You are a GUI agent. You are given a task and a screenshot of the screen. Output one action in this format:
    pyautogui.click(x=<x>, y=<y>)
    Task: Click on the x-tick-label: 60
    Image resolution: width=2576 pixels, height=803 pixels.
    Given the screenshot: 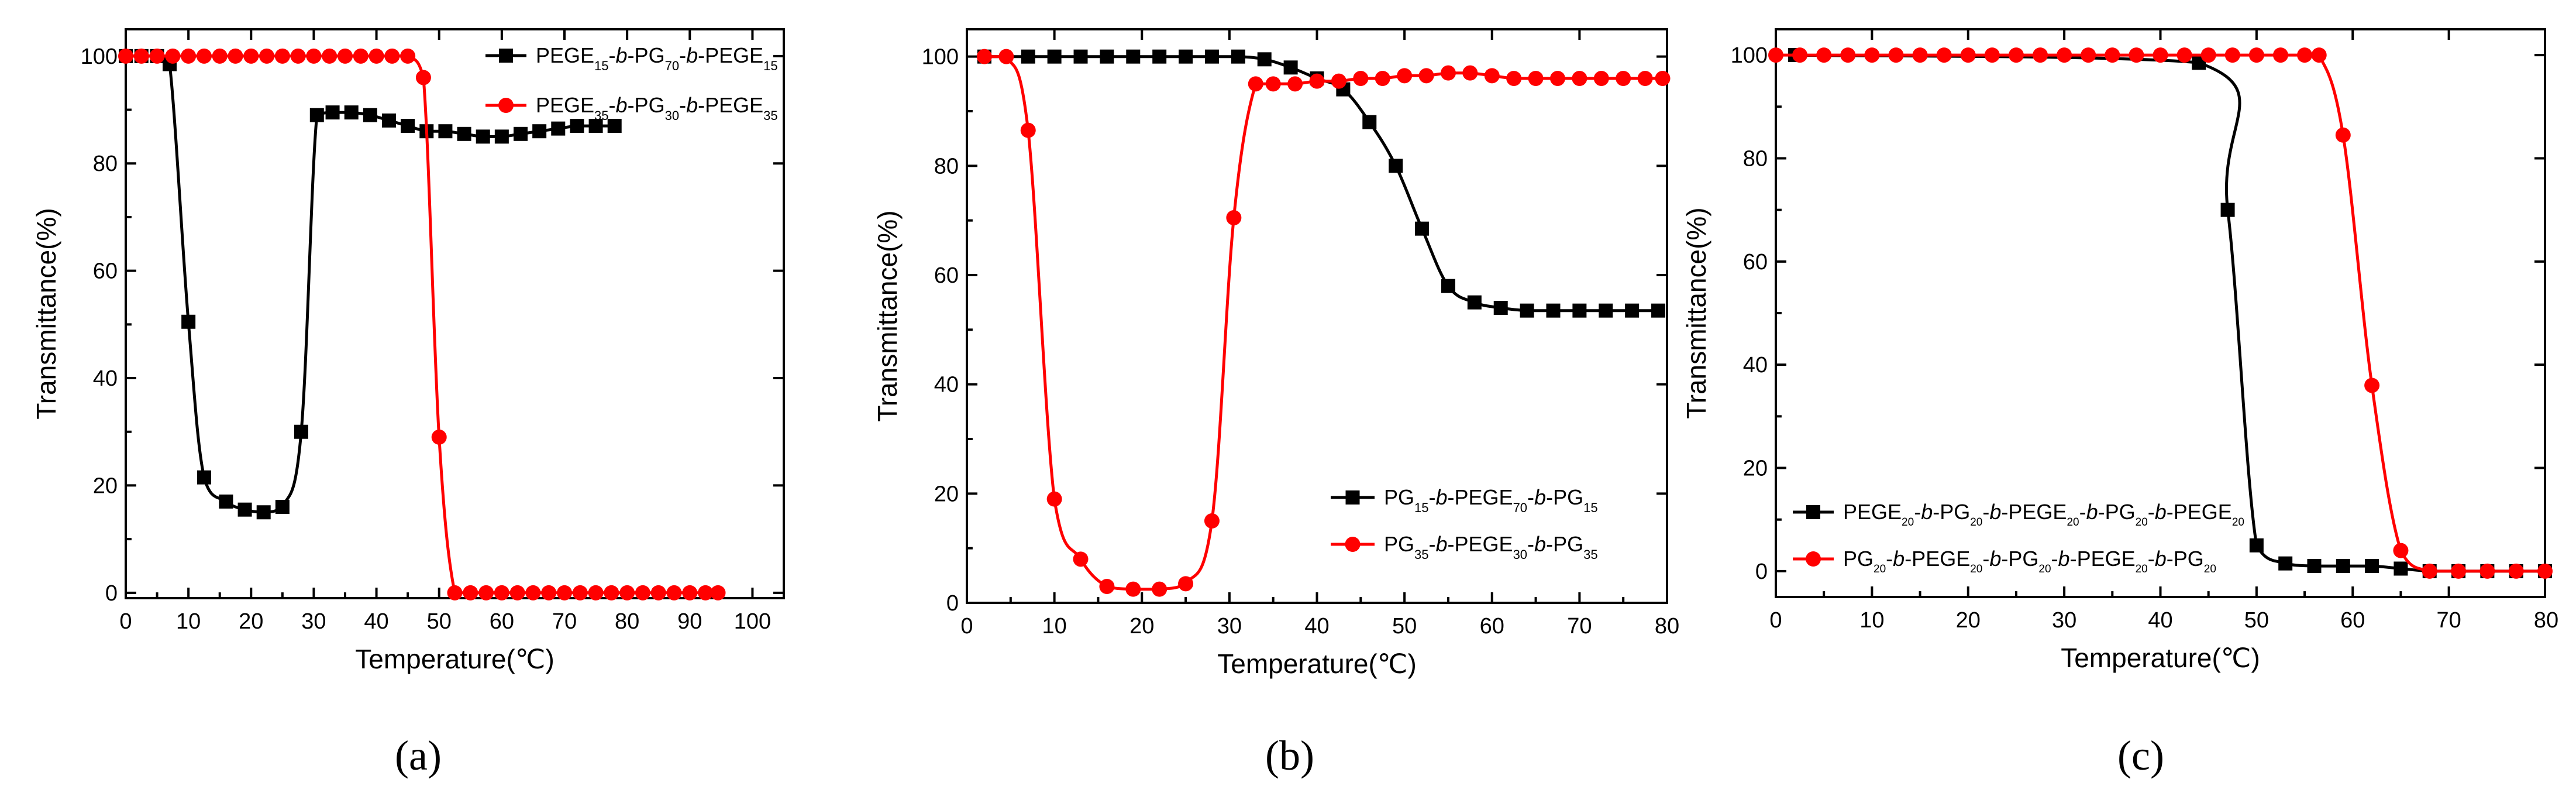 What is the action you would take?
    pyautogui.click(x=502, y=621)
    